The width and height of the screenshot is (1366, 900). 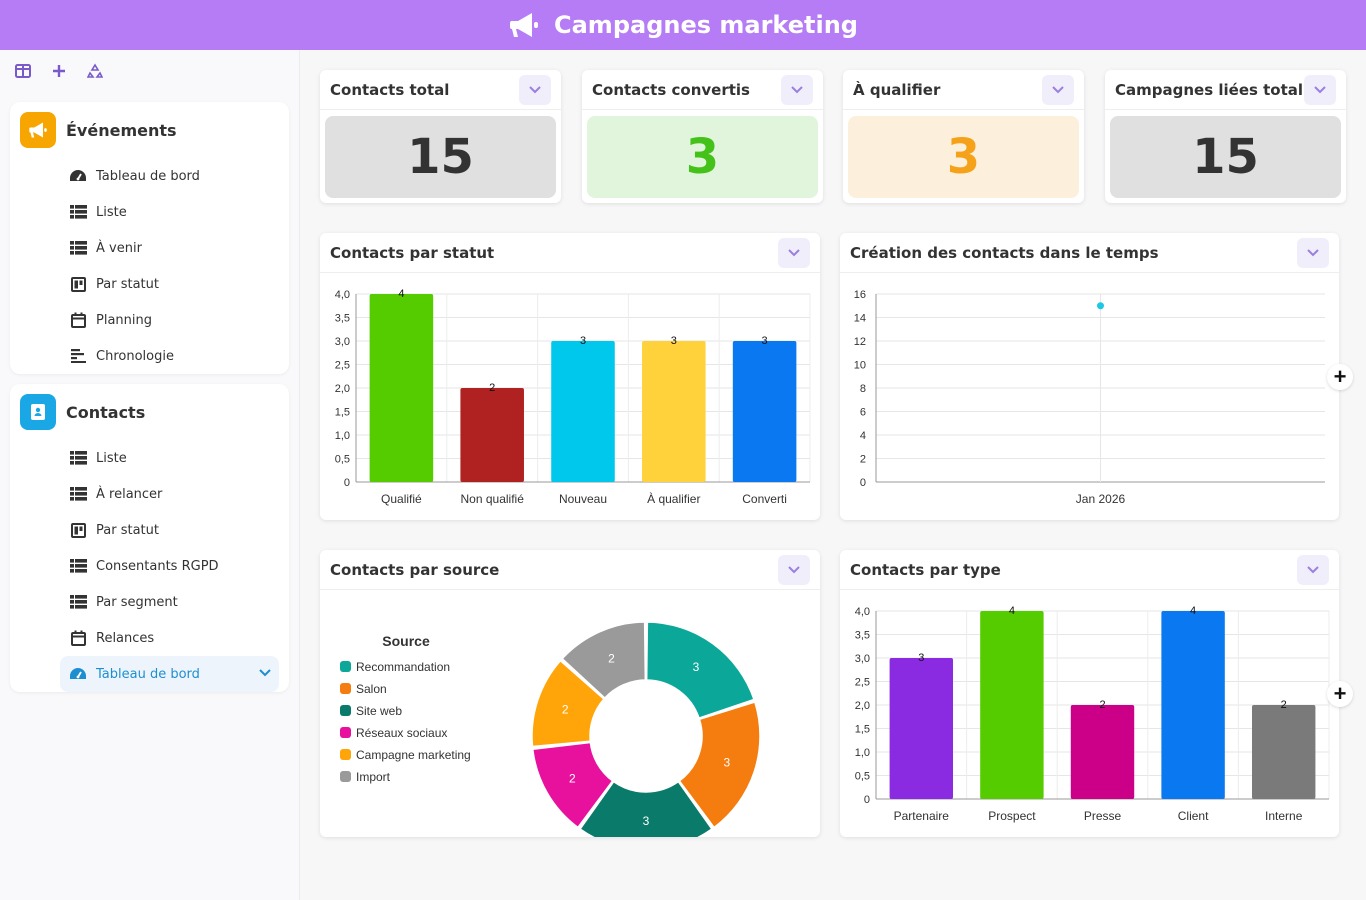 What do you see at coordinates (95, 71) in the screenshot?
I see `recycle-icon` at bounding box center [95, 71].